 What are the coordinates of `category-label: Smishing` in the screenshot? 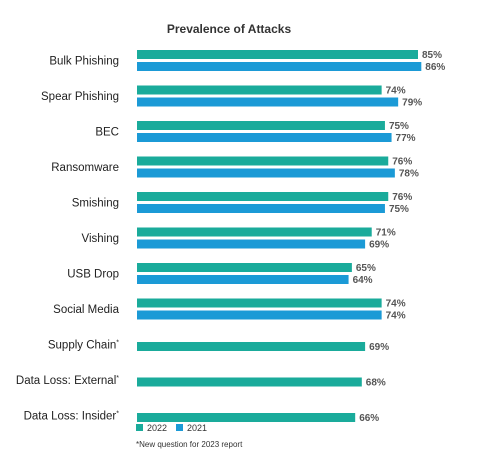 It's located at (95, 204).